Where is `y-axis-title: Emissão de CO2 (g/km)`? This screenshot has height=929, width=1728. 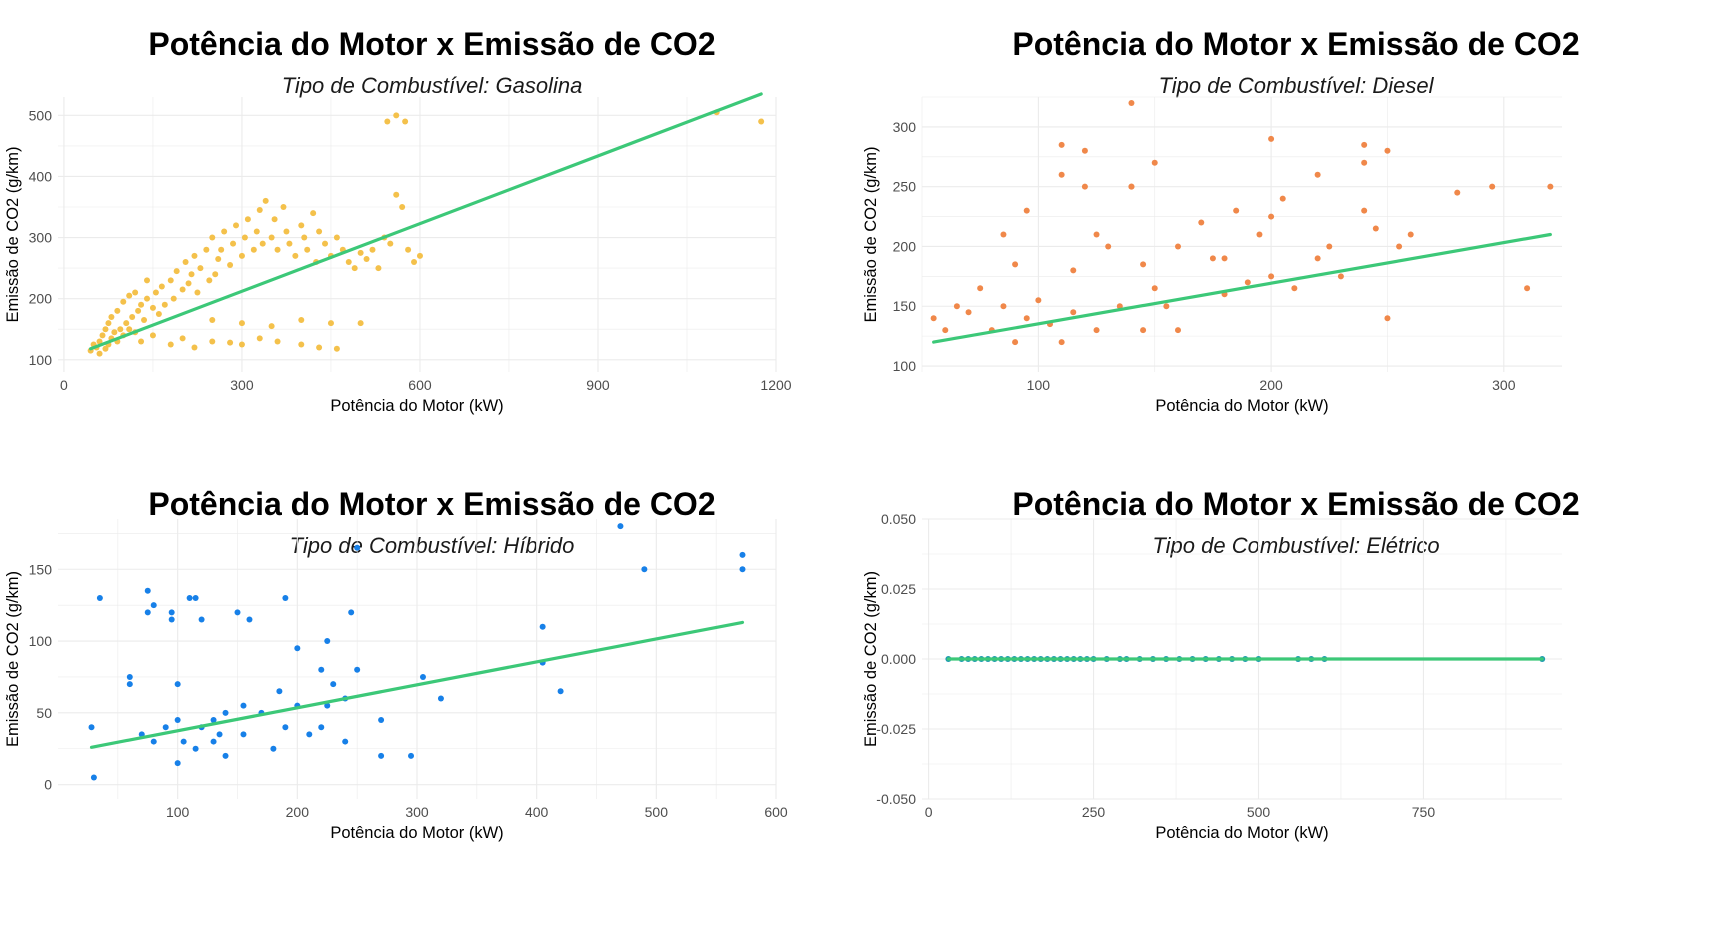 y-axis-title: Emissão de CO2 (g/km) is located at coordinates (13, 659).